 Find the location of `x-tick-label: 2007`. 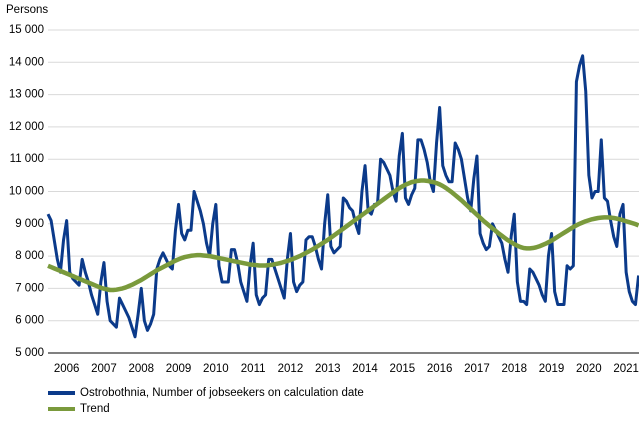

x-tick-label: 2007 is located at coordinates (104, 369).